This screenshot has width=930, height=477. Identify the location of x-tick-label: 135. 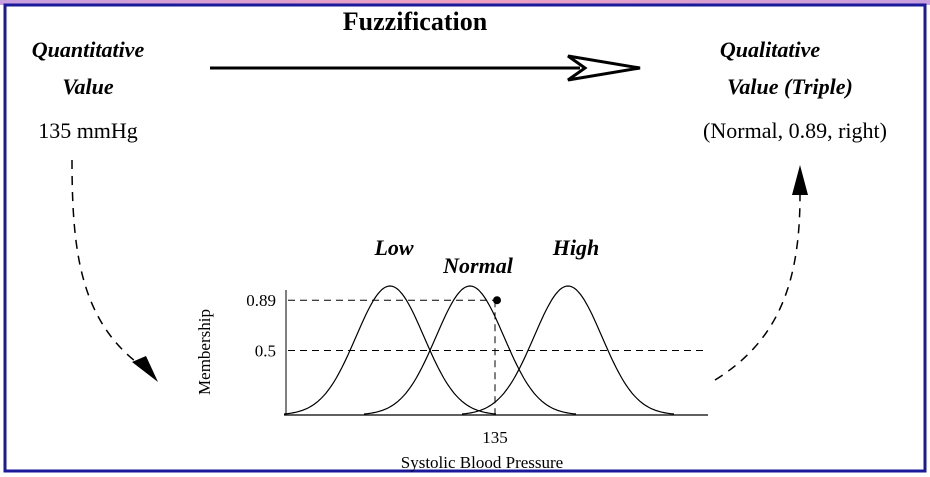
(495, 437).